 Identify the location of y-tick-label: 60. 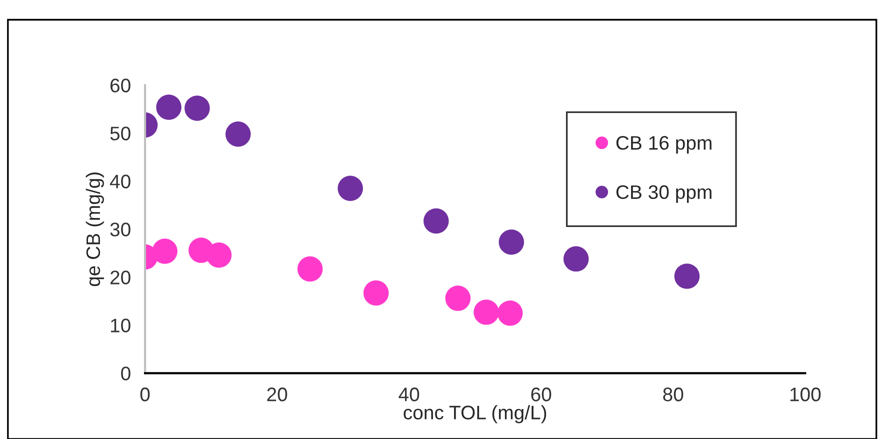
(120, 85).